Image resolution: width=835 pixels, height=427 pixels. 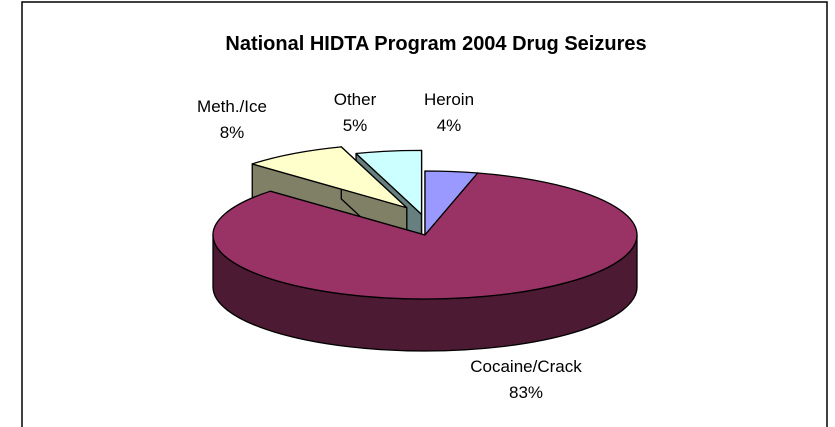 What do you see at coordinates (389, 182) in the screenshot?
I see `slice-other-top` at bounding box center [389, 182].